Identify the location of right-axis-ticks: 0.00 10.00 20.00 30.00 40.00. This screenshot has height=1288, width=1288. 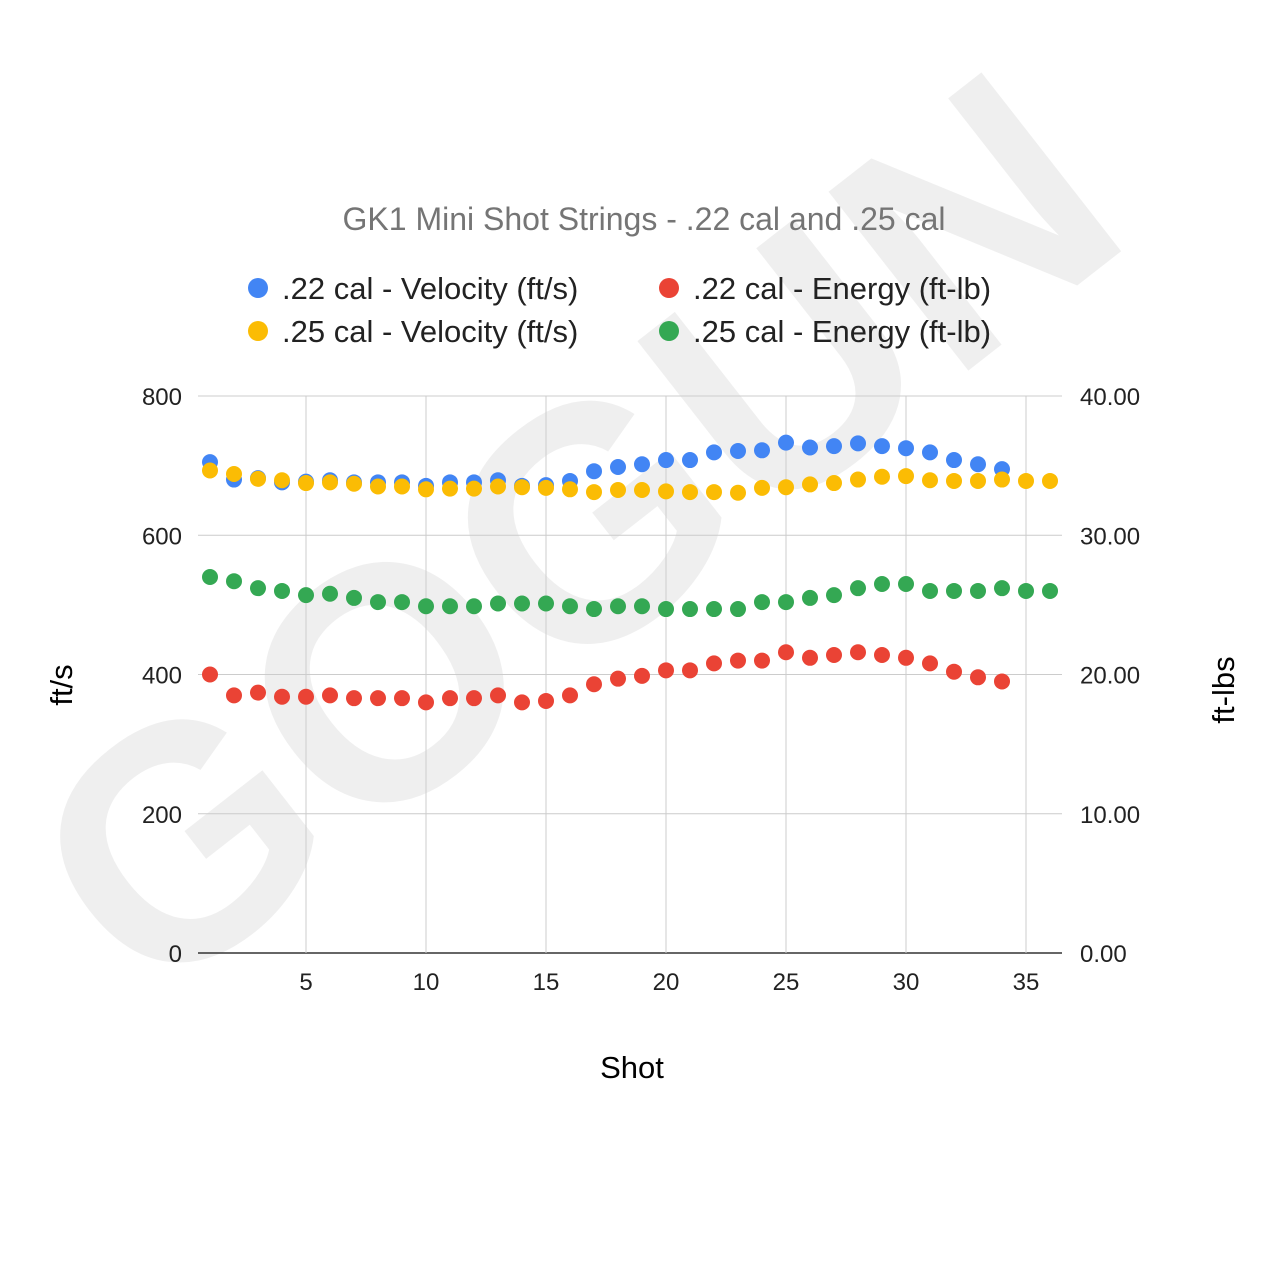
(1110, 676).